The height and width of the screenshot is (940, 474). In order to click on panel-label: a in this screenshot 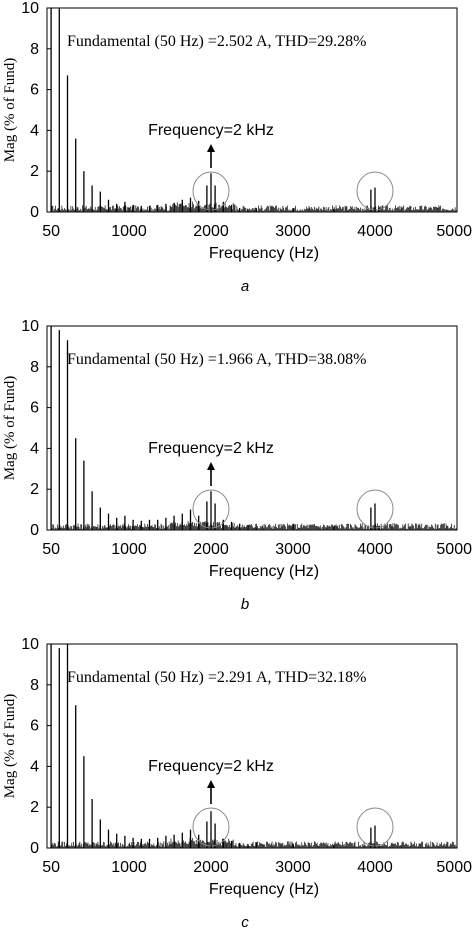, I will do `click(245, 286)`.